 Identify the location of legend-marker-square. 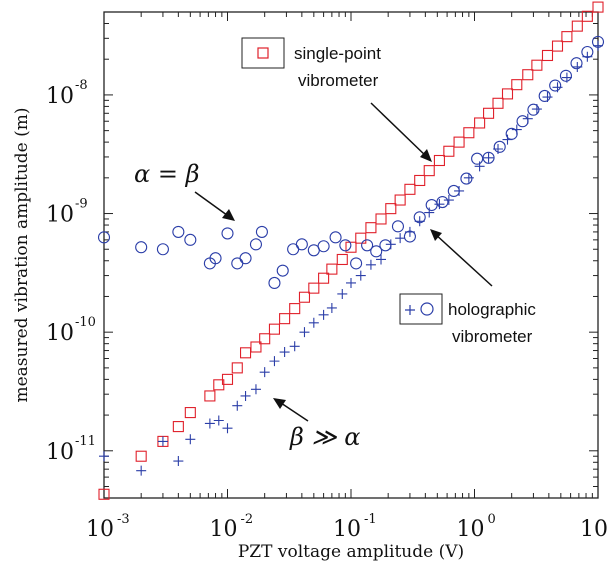
(263, 53).